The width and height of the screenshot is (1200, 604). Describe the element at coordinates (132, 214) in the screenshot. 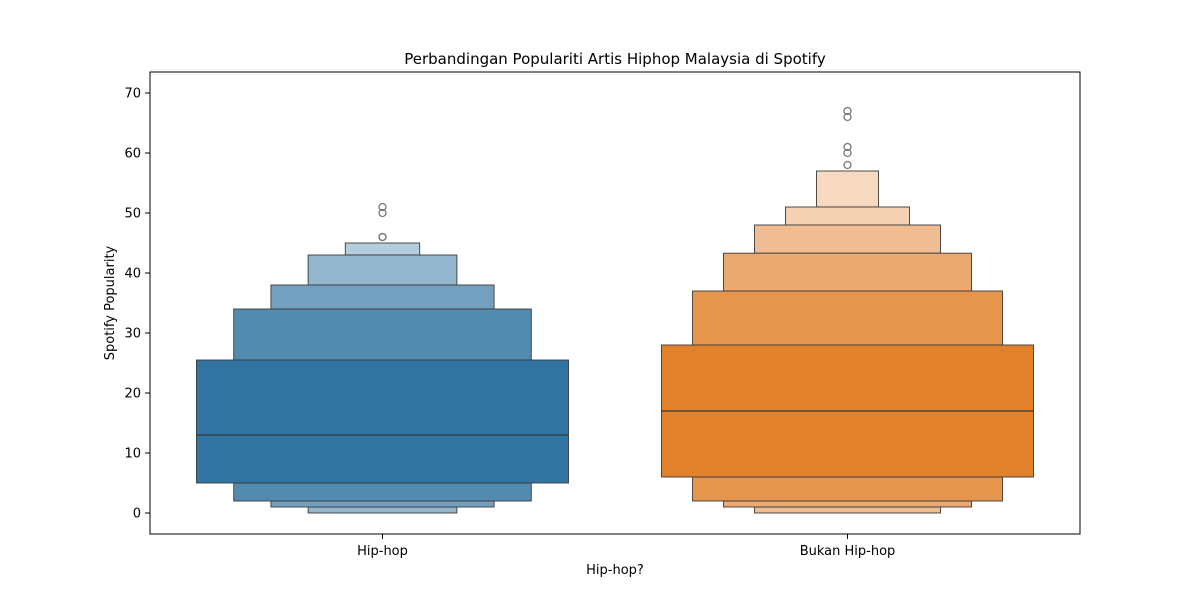

I see `y-tick-label: 50` at that location.